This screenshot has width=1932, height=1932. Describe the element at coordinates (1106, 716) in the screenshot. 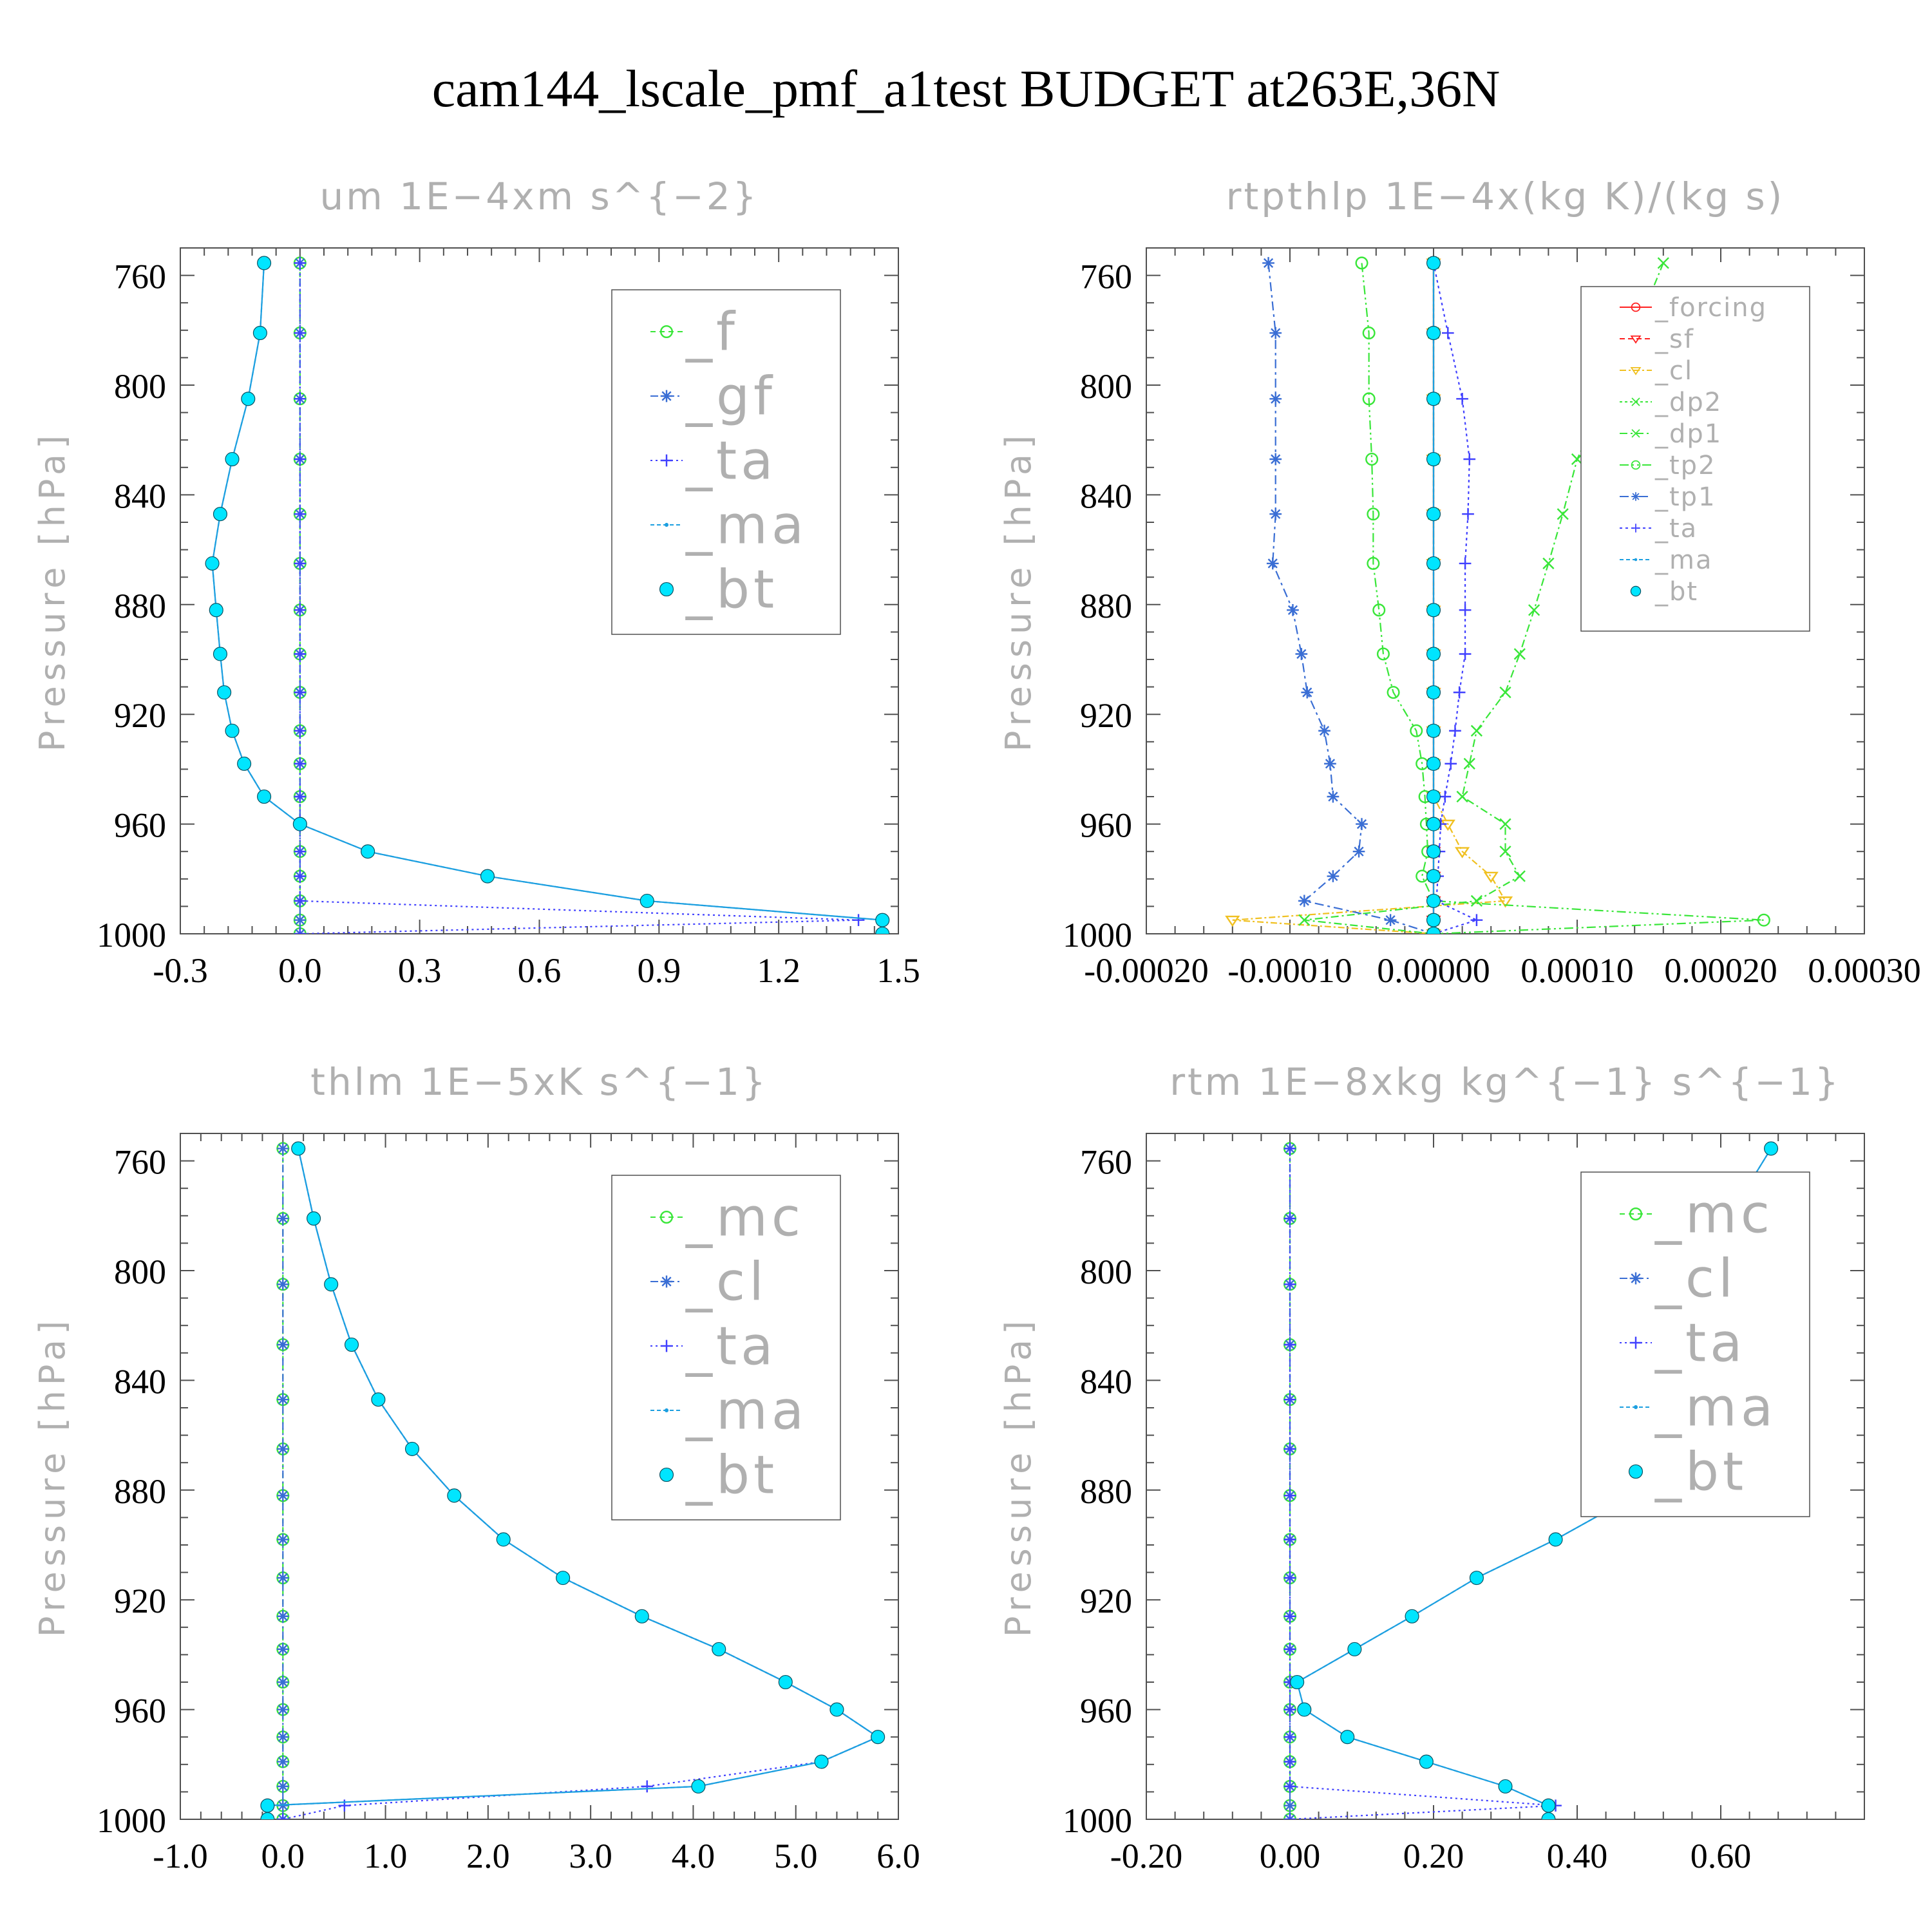

I see `y-tick-label: 920` at that location.